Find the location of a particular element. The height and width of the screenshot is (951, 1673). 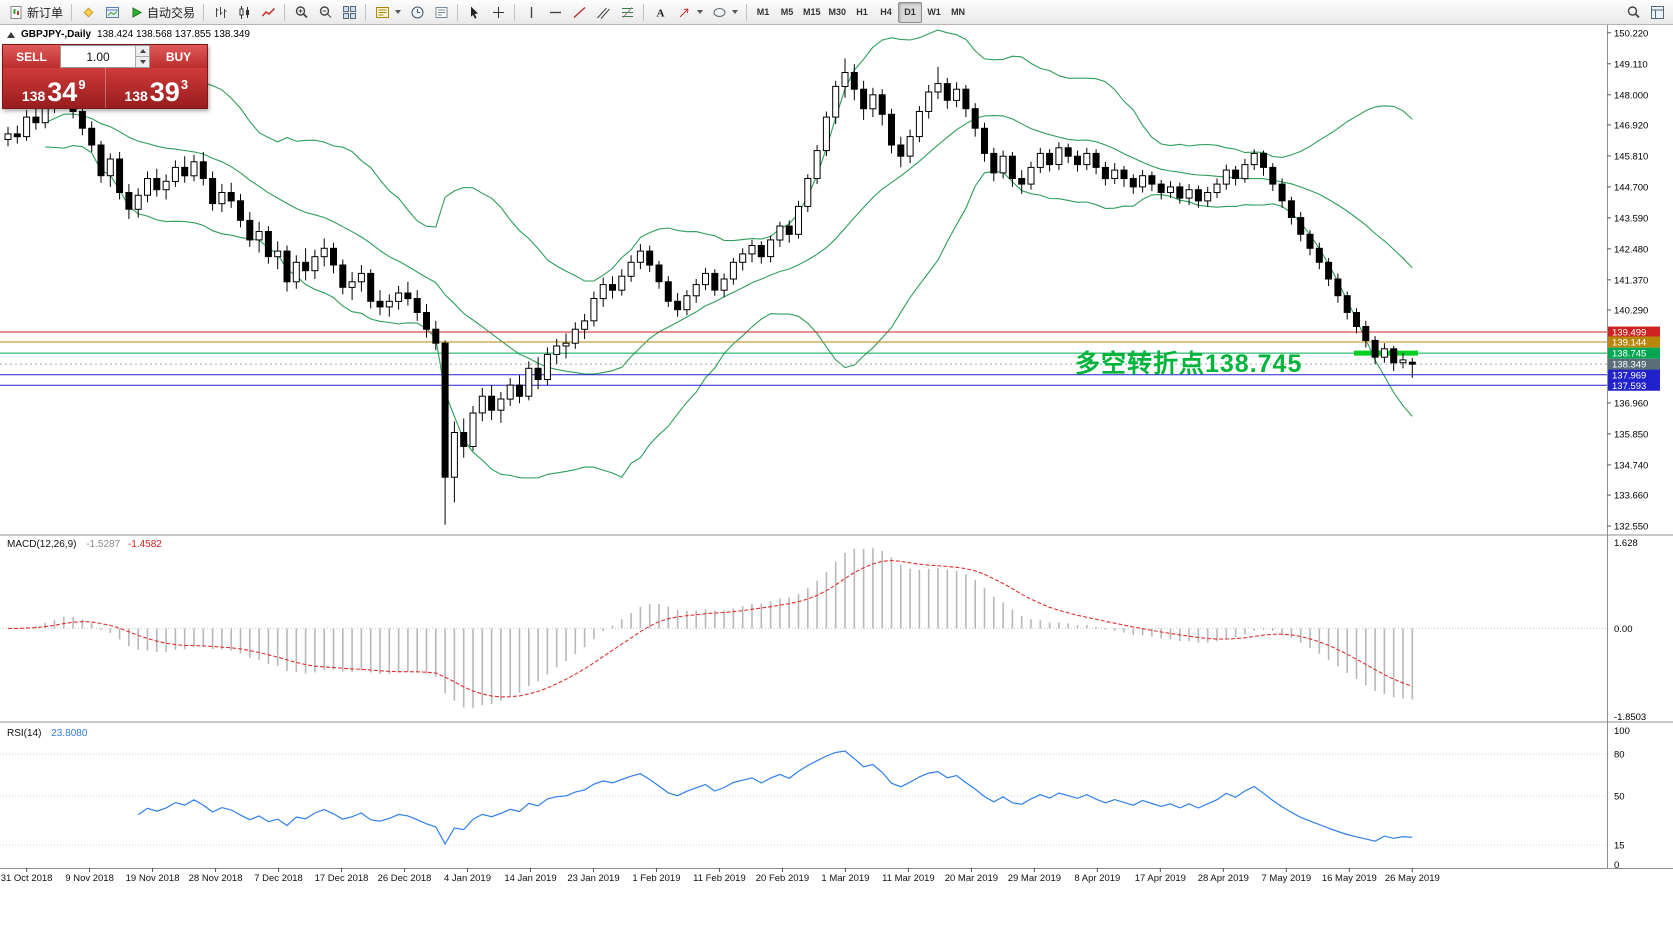

trendline-button is located at coordinates (579, 12).